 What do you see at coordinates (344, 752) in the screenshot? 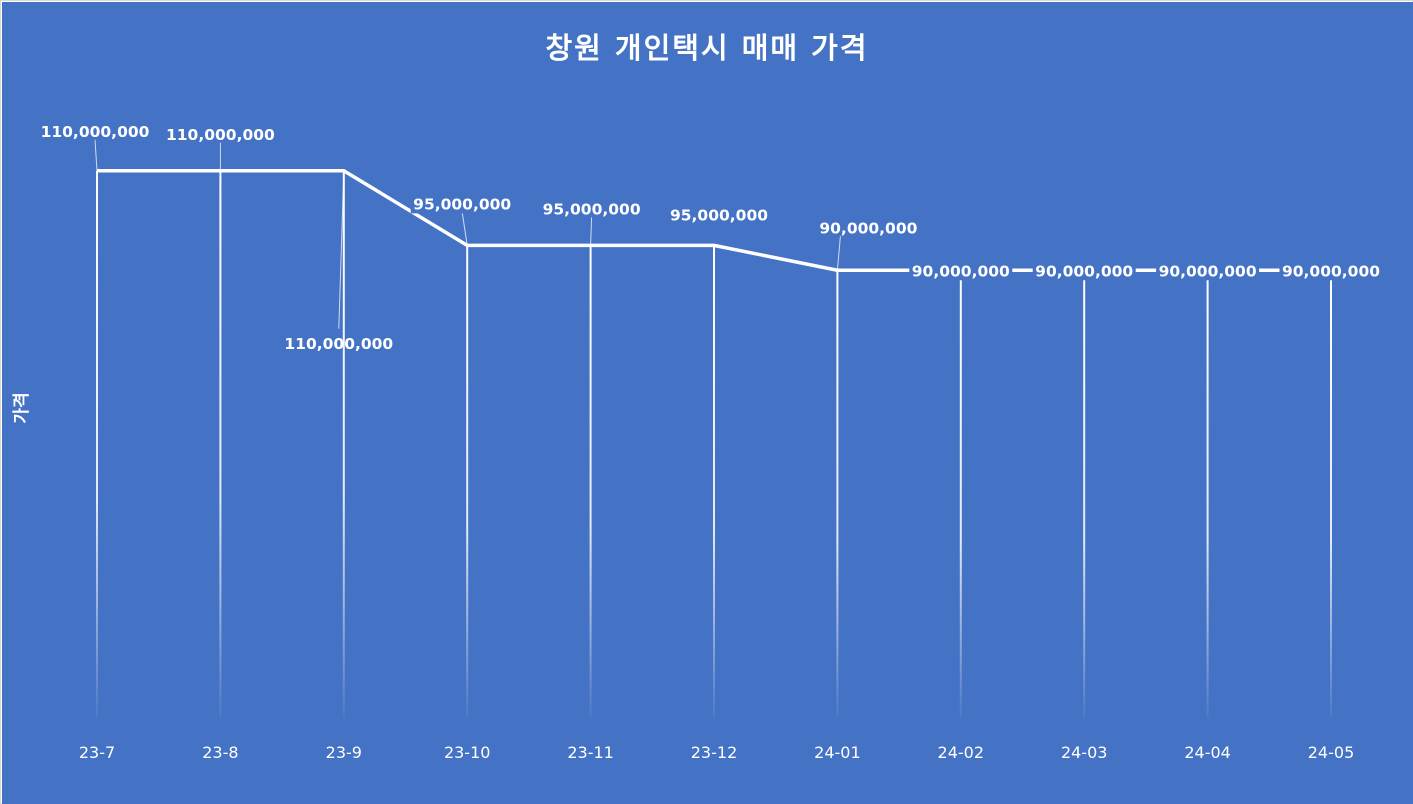
I see `x-tick-label: 23-9` at bounding box center [344, 752].